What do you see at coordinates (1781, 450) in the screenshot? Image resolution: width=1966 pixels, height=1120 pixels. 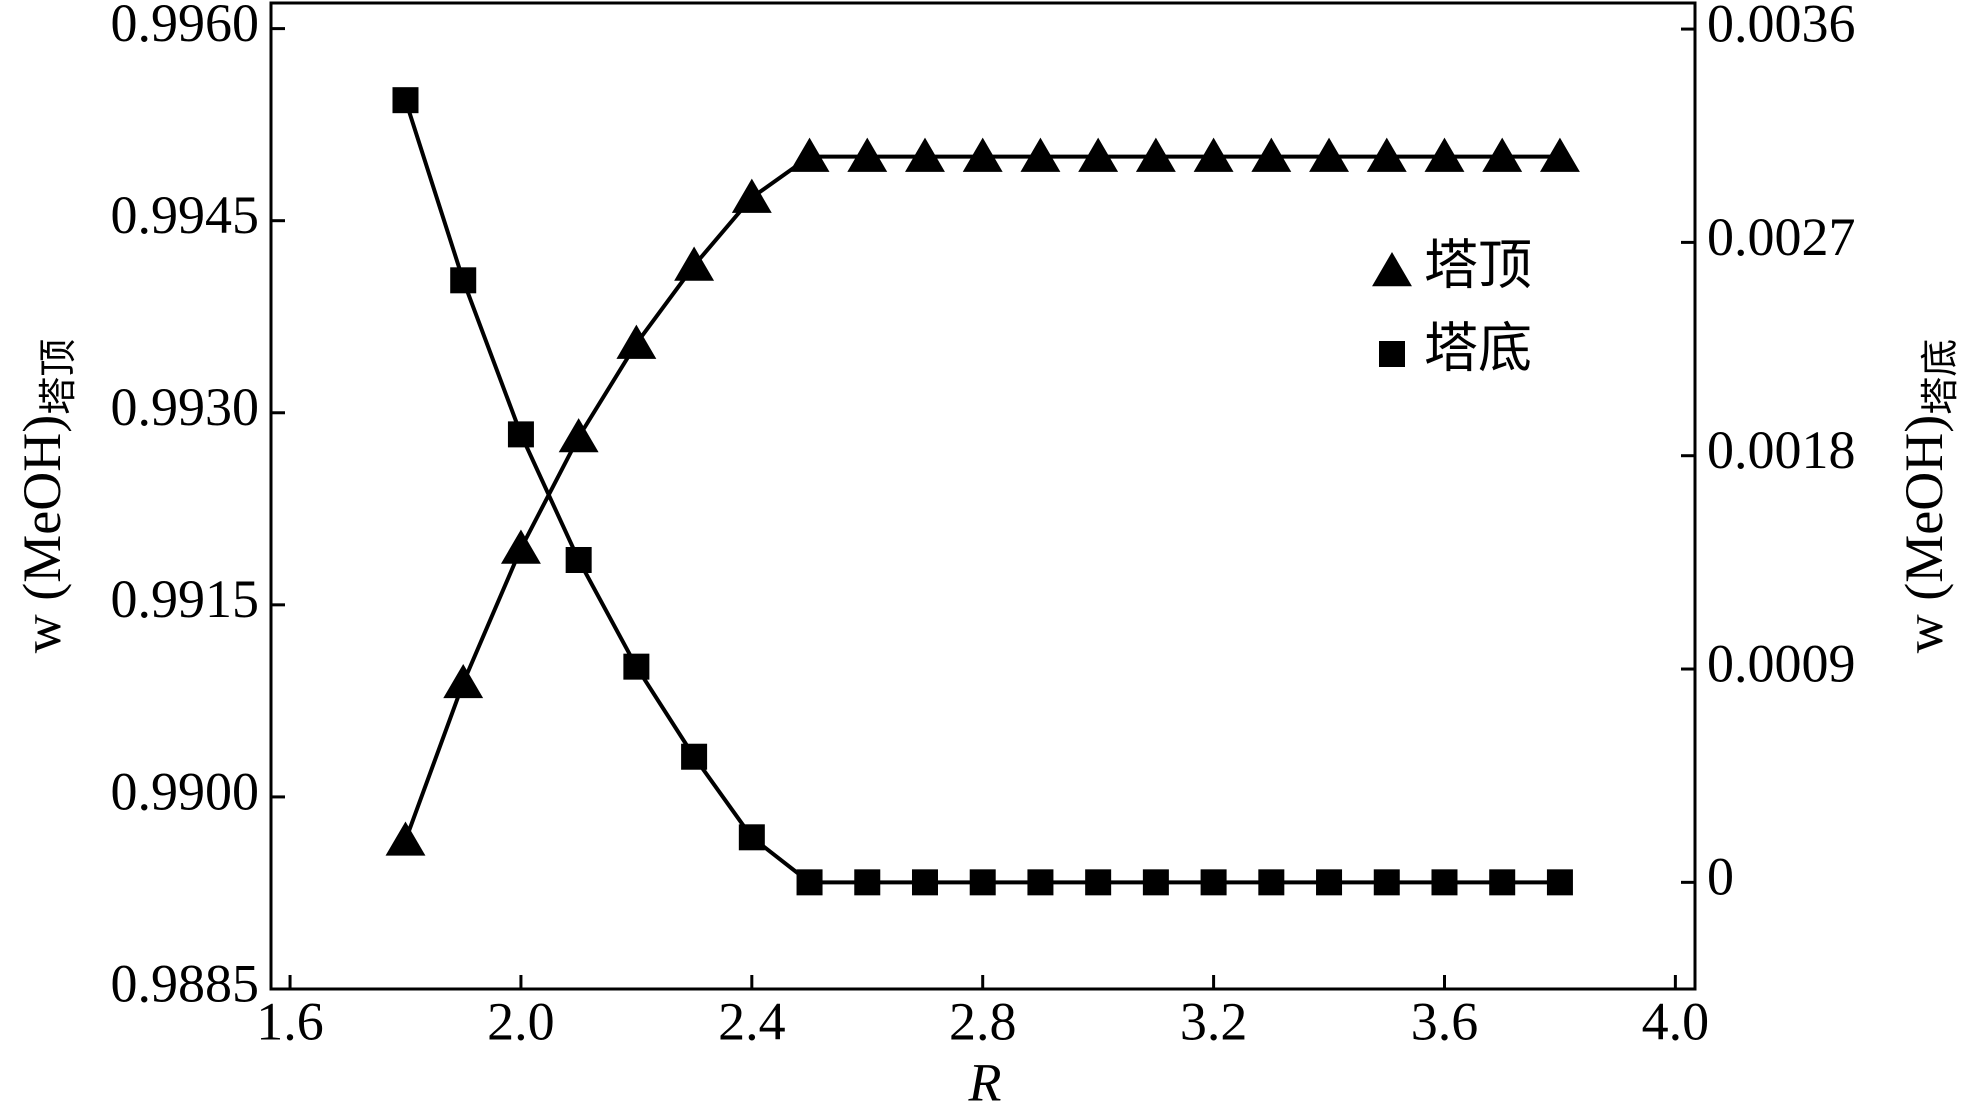 I see `y2-tick-label: 0.0018` at bounding box center [1781, 450].